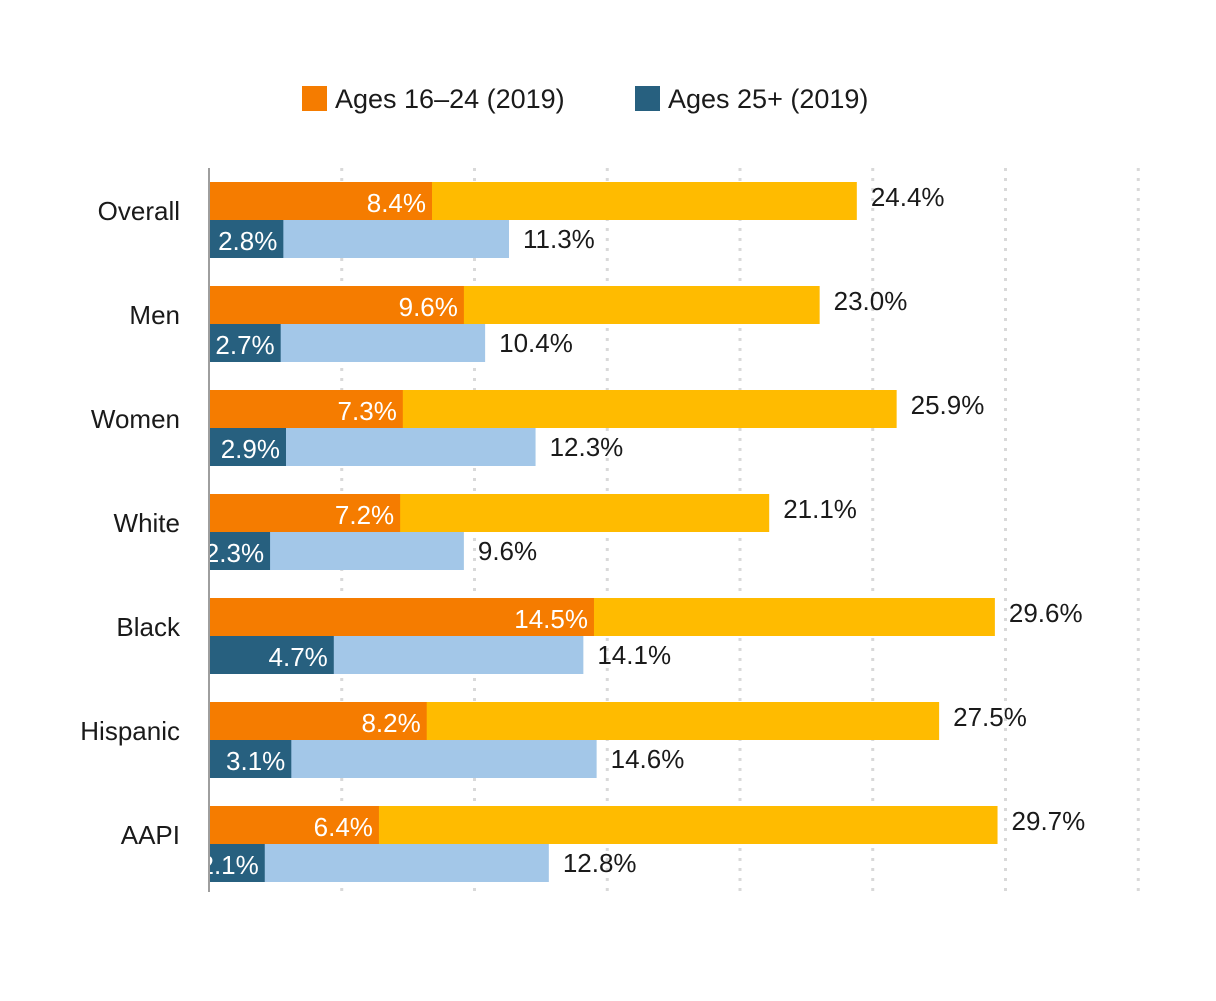  Describe the element at coordinates (130, 731) in the screenshot. I see `category-label: Hispanic` at that location.